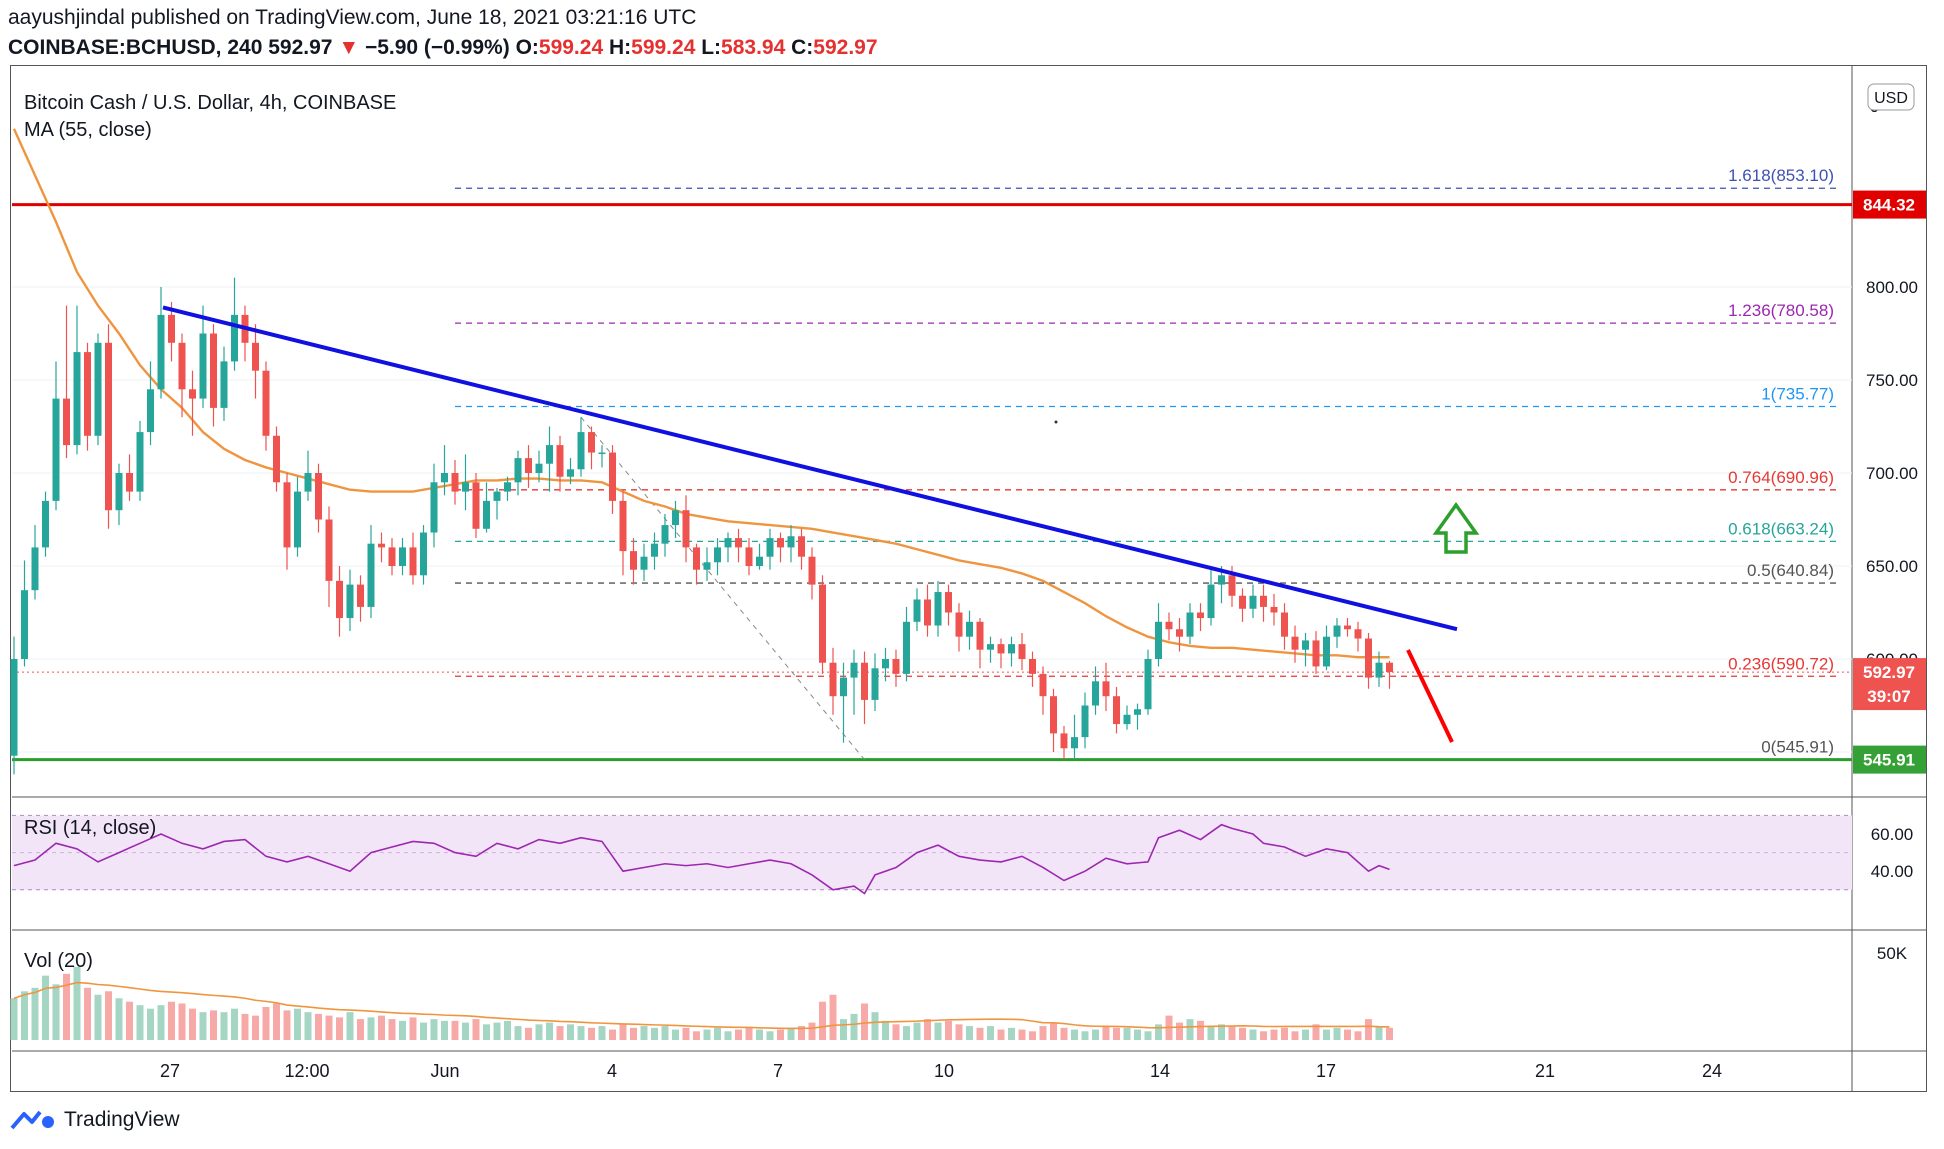 This screenshot has width=1944, height=1149. I want to click on symbol-label: COINBASE:BCHUSD, 240, so click(135, 47).